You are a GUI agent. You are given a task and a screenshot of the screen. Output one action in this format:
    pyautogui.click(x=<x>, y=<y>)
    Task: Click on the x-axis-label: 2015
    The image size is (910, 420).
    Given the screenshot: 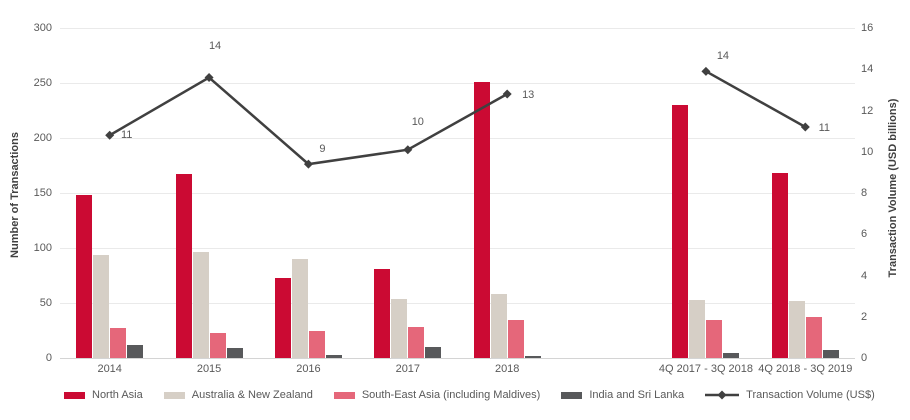 What is the action you would take?
    pyautogui.click(x=209, y=369)
    